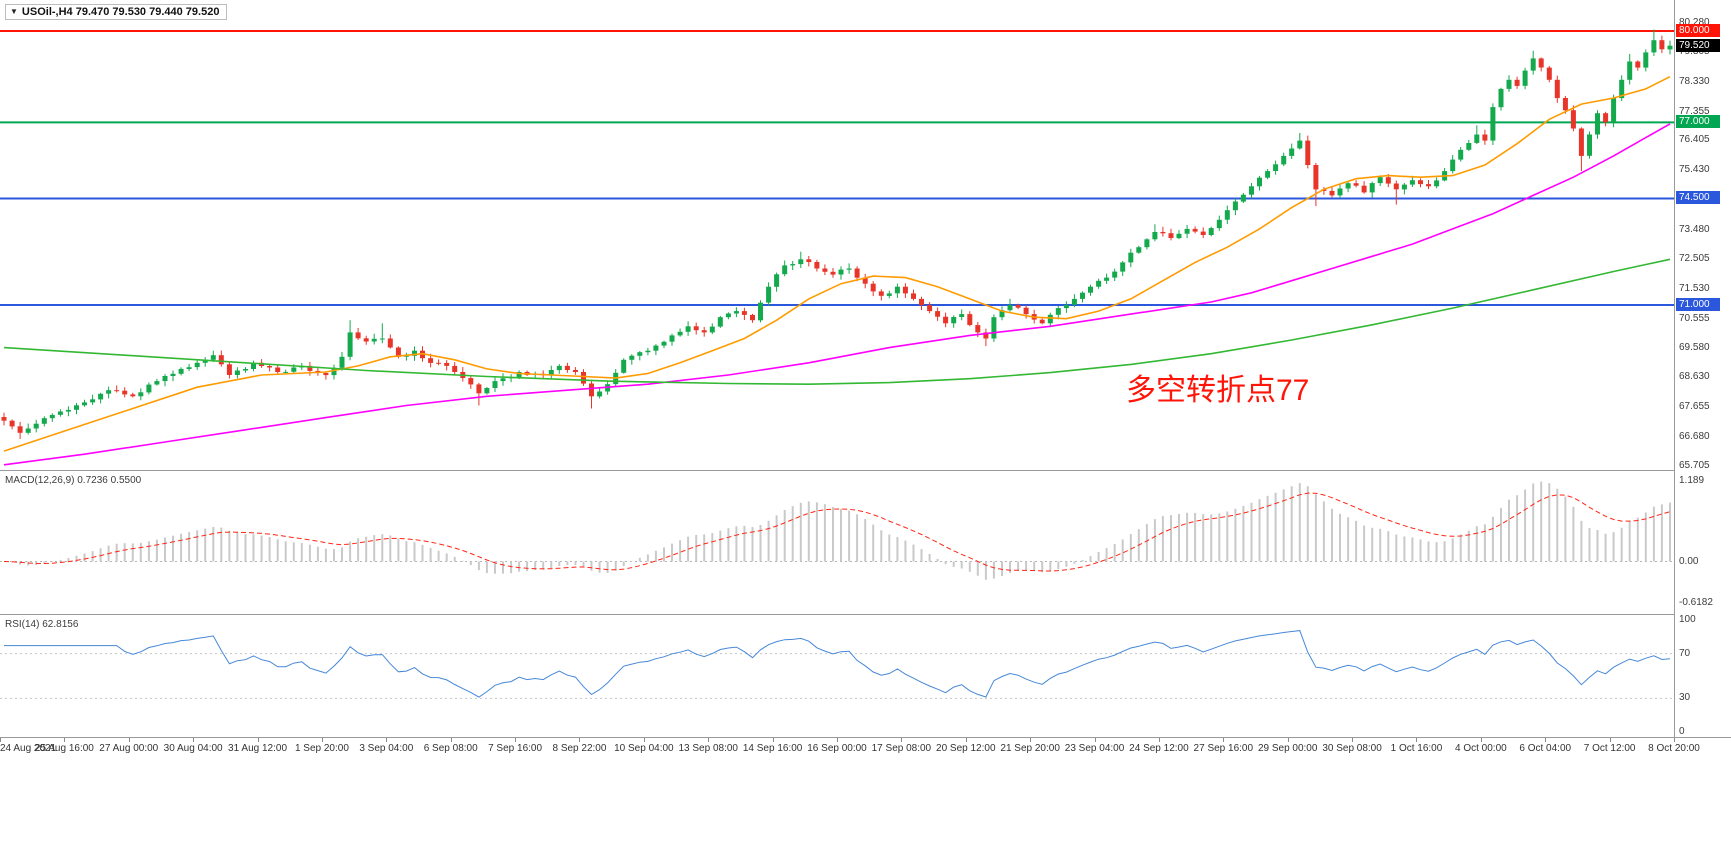 The height and width of the screenshot is (842, 1731). I want to click on price-tick-label: 80.280, so click(1694, 22).